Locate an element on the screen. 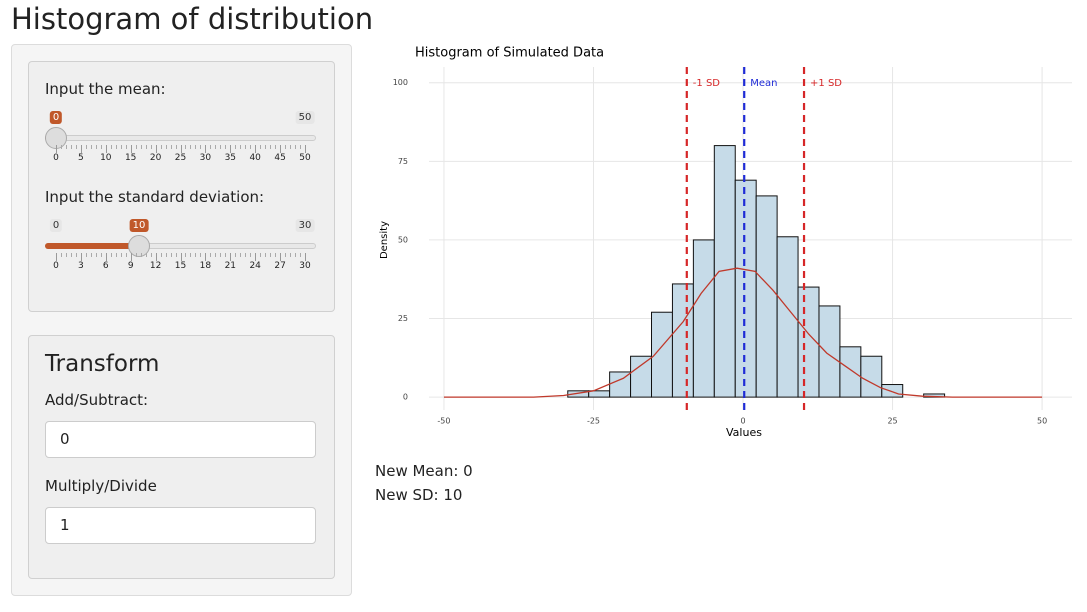 This screenshot has height=612, width=1087. x-tick-label: -25 is located at coordinates (593, 421).